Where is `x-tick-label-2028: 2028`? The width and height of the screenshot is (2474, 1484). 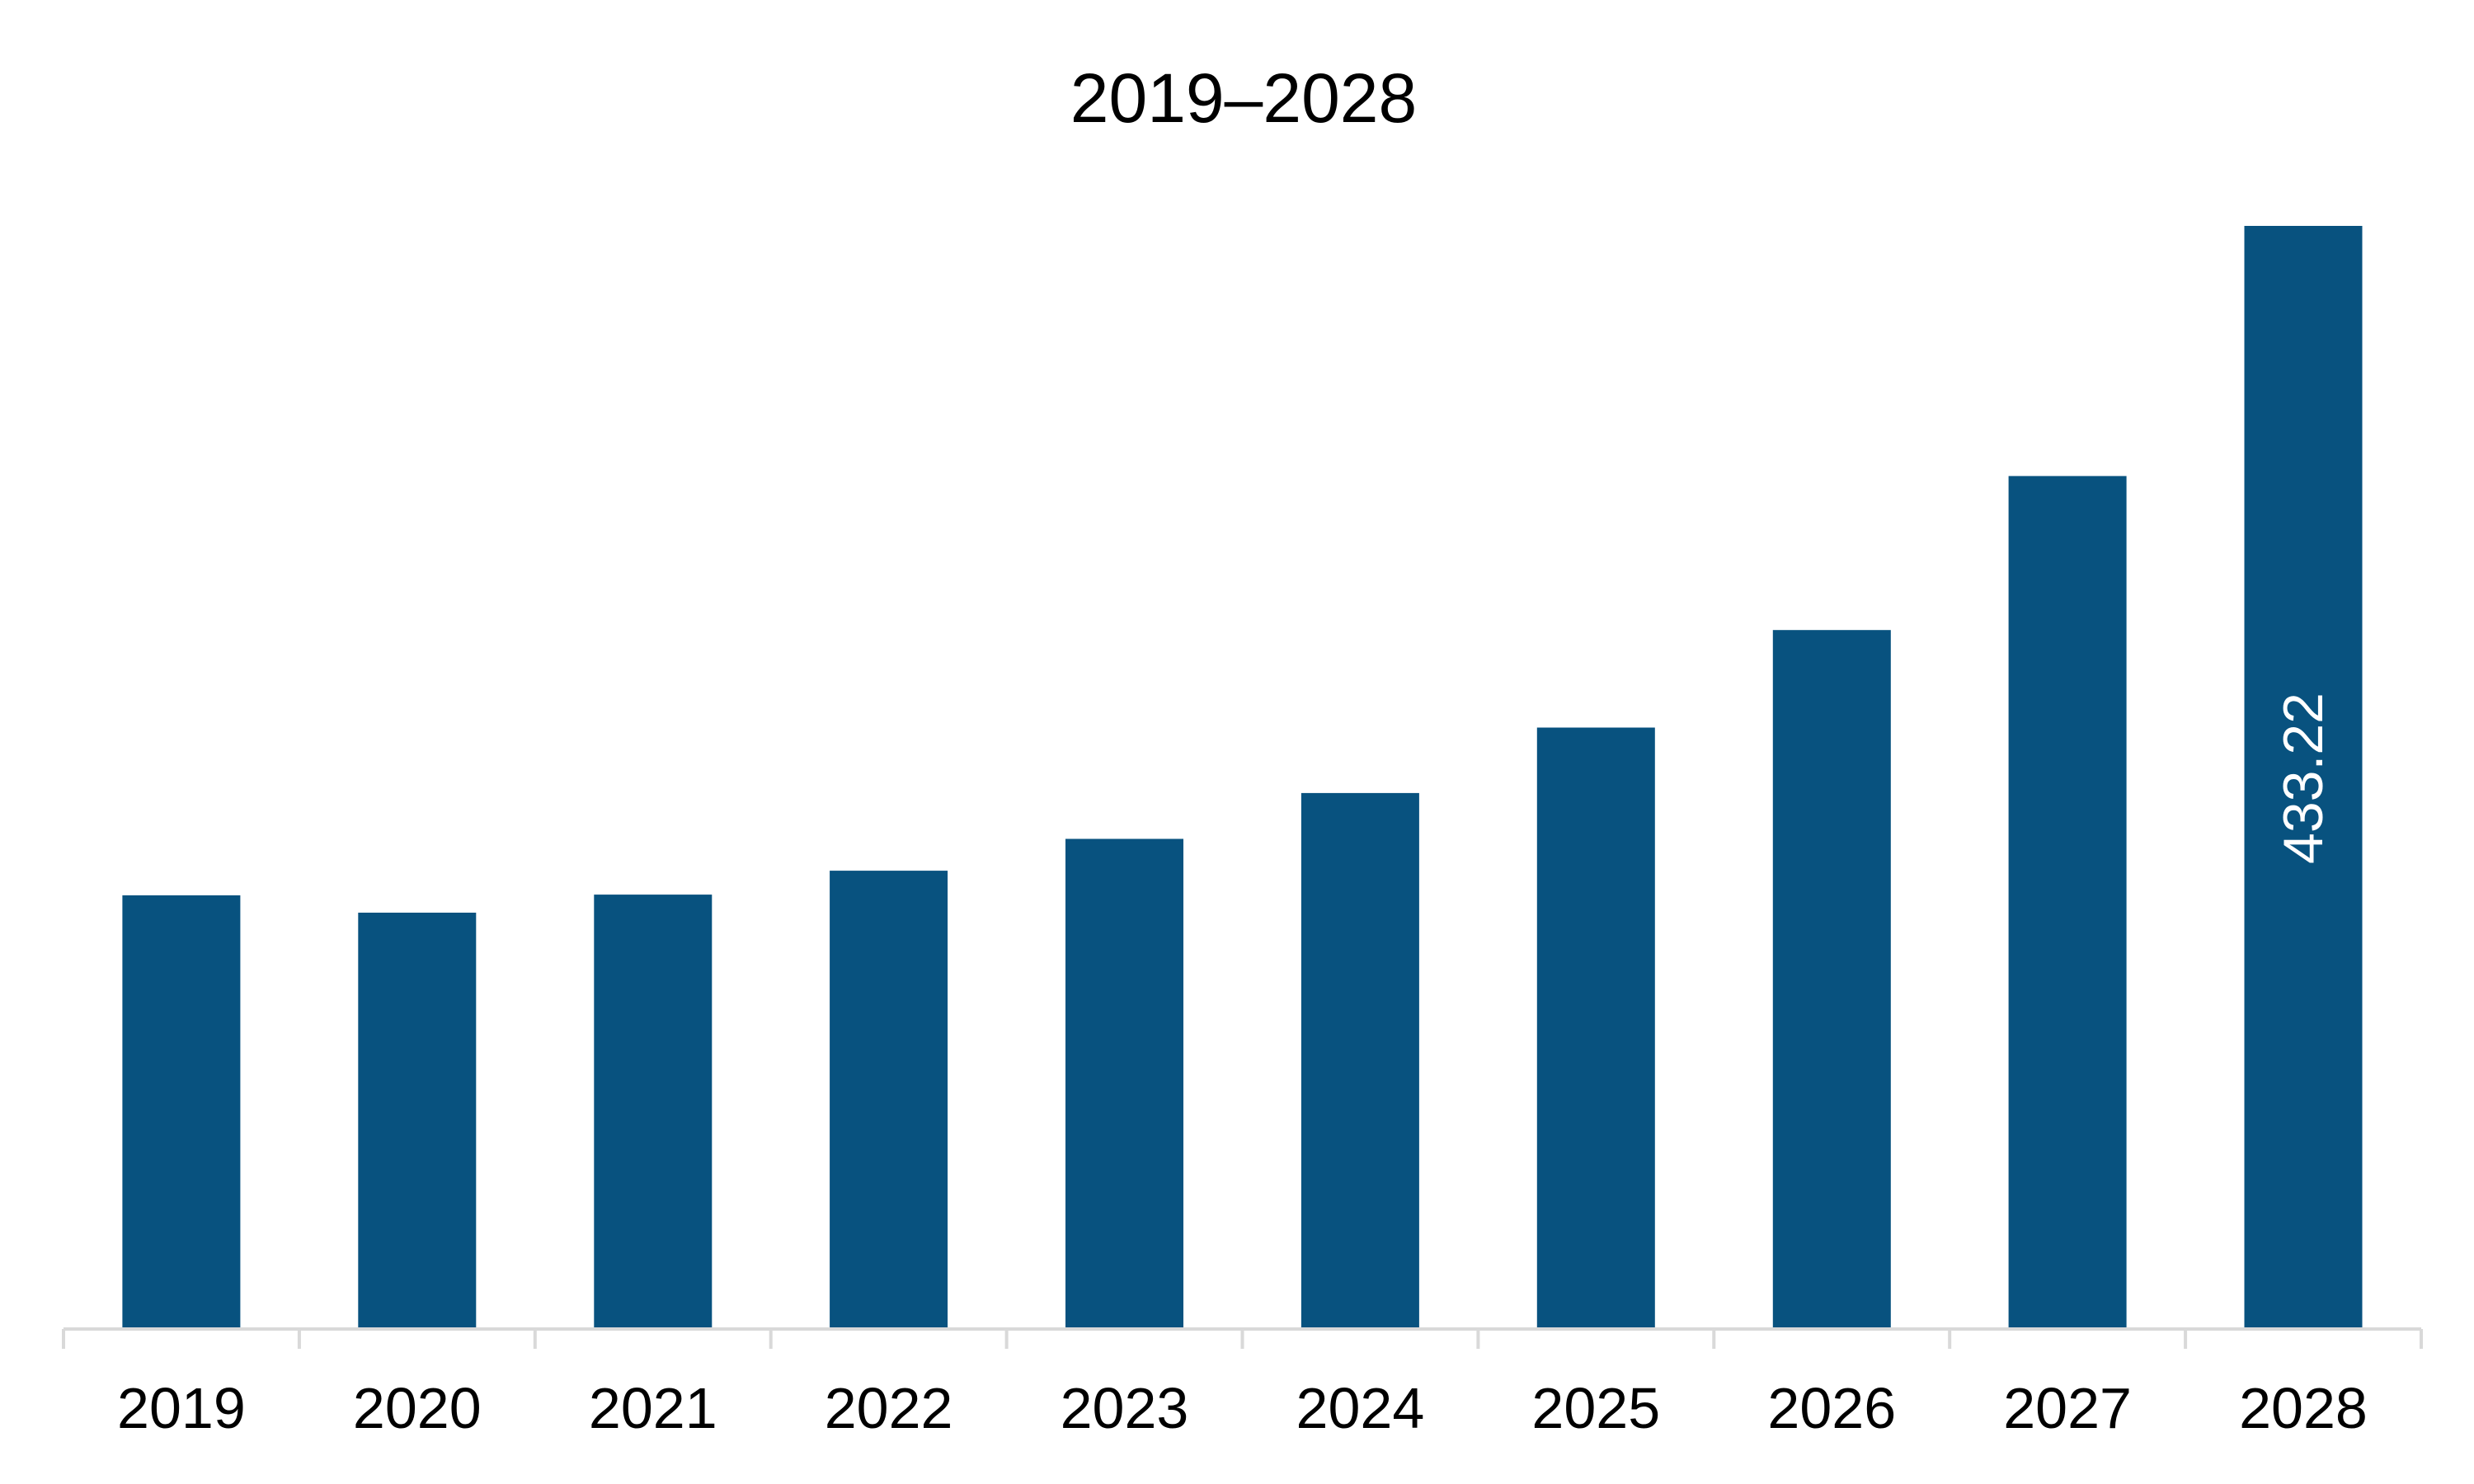 x-tick-label-2028: 2028 is located at coordinates (2303, 1408).